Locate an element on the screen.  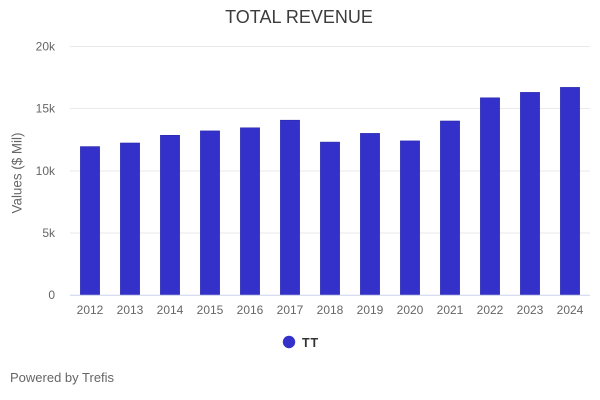
svg-text: 2021 is located at coordinates (450, 310).